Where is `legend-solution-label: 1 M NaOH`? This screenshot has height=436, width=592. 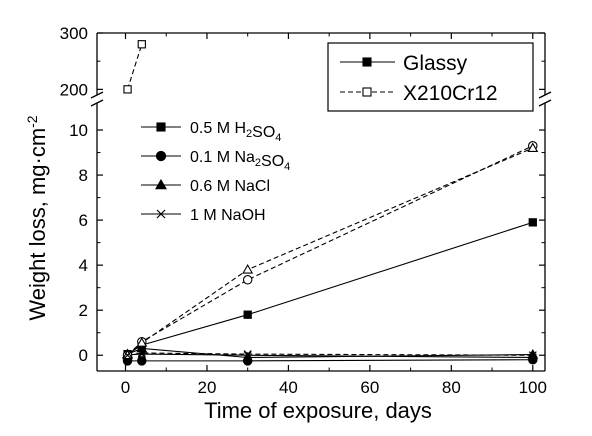 legend-solution-label: 1 M NaOH is located at coordinates (228, 215).